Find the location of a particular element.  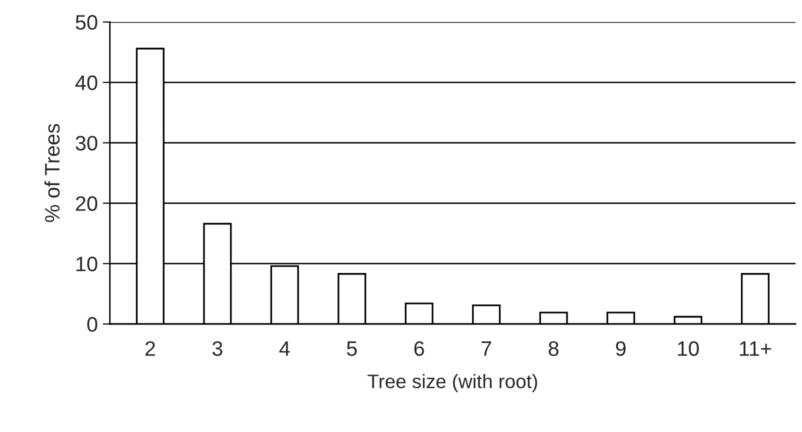

x-tick-label: 7 is located at coordinates (487, 348).